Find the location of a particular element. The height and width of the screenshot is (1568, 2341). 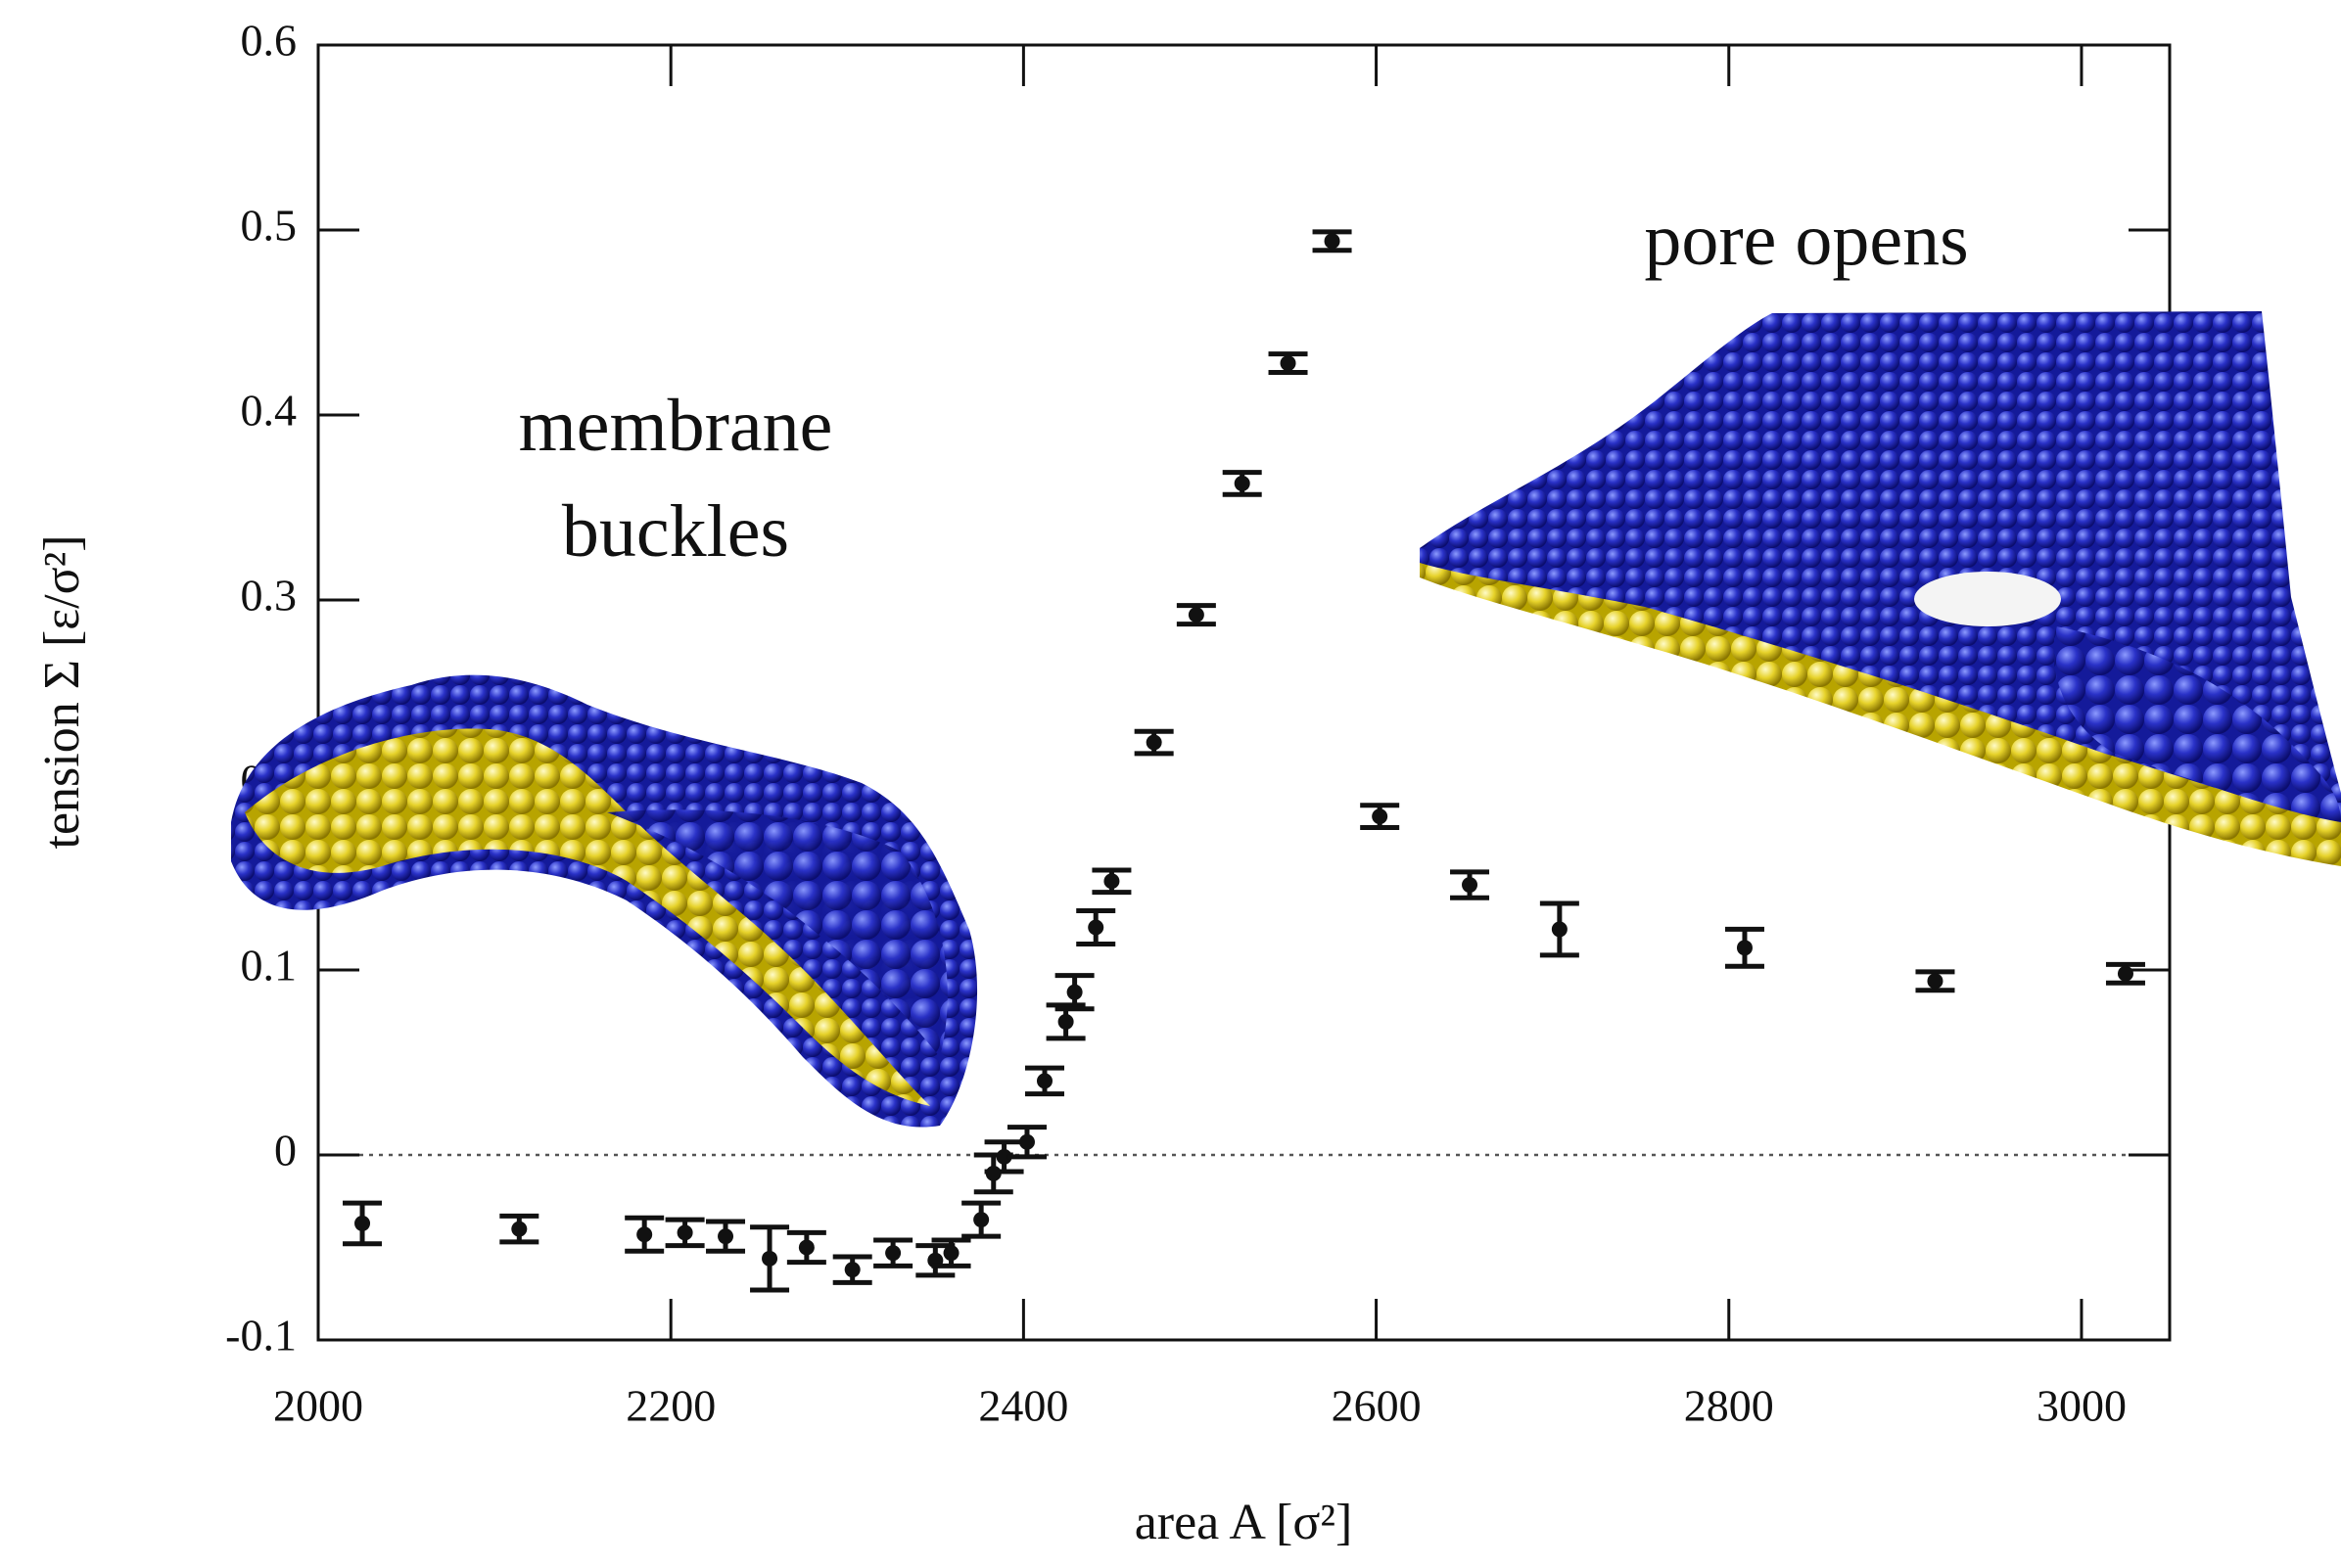

x-tick-label: 2000 is located at coordinates (318, 1406).